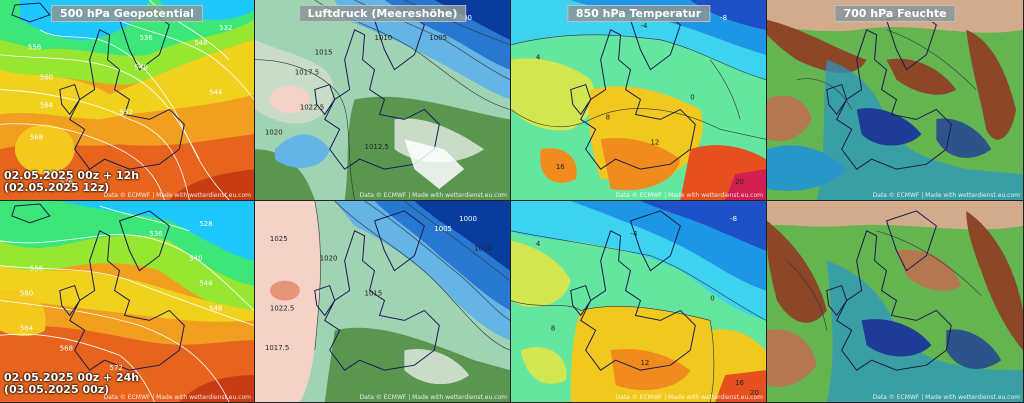 This screenshot has height=403, width=1024. I want to click on contour-label: 552, so click(126, 112).